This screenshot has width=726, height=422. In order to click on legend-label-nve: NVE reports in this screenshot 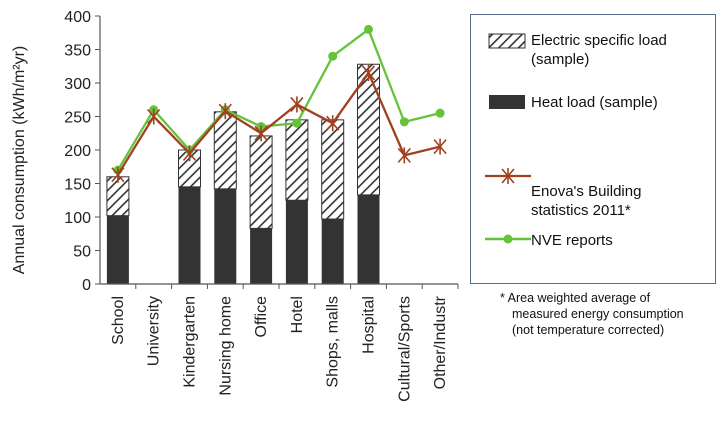, I will do `click(572, 240)`.